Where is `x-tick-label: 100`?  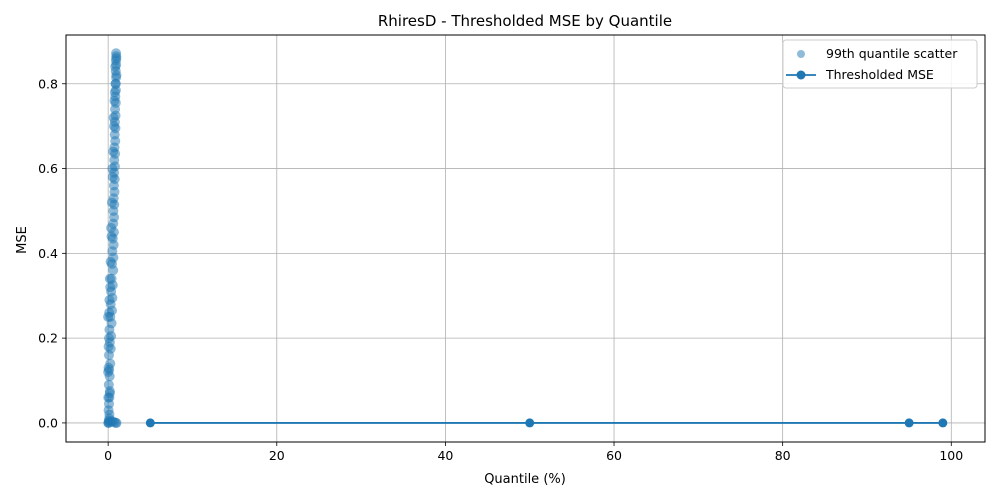 x-tick-label: 100 is located at coordinates (951, 455).